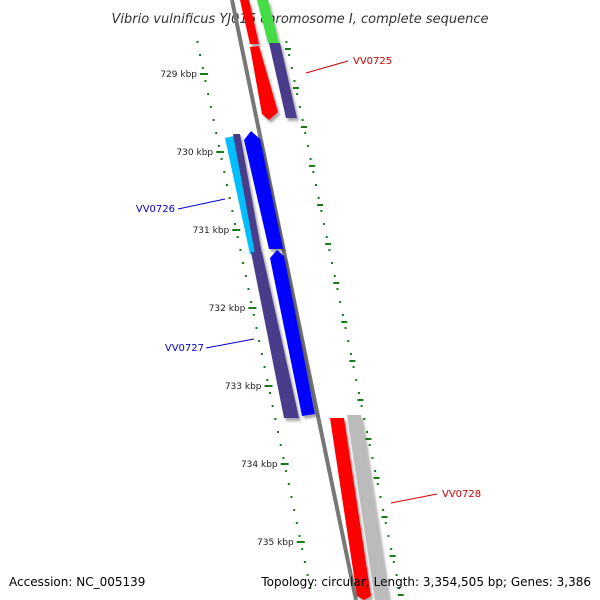 The image size is (600, 600). What do you see at coordinates (350, 509) in the screenshot?
I see `feature-red-vv0728` at bounding box center [350, 509].